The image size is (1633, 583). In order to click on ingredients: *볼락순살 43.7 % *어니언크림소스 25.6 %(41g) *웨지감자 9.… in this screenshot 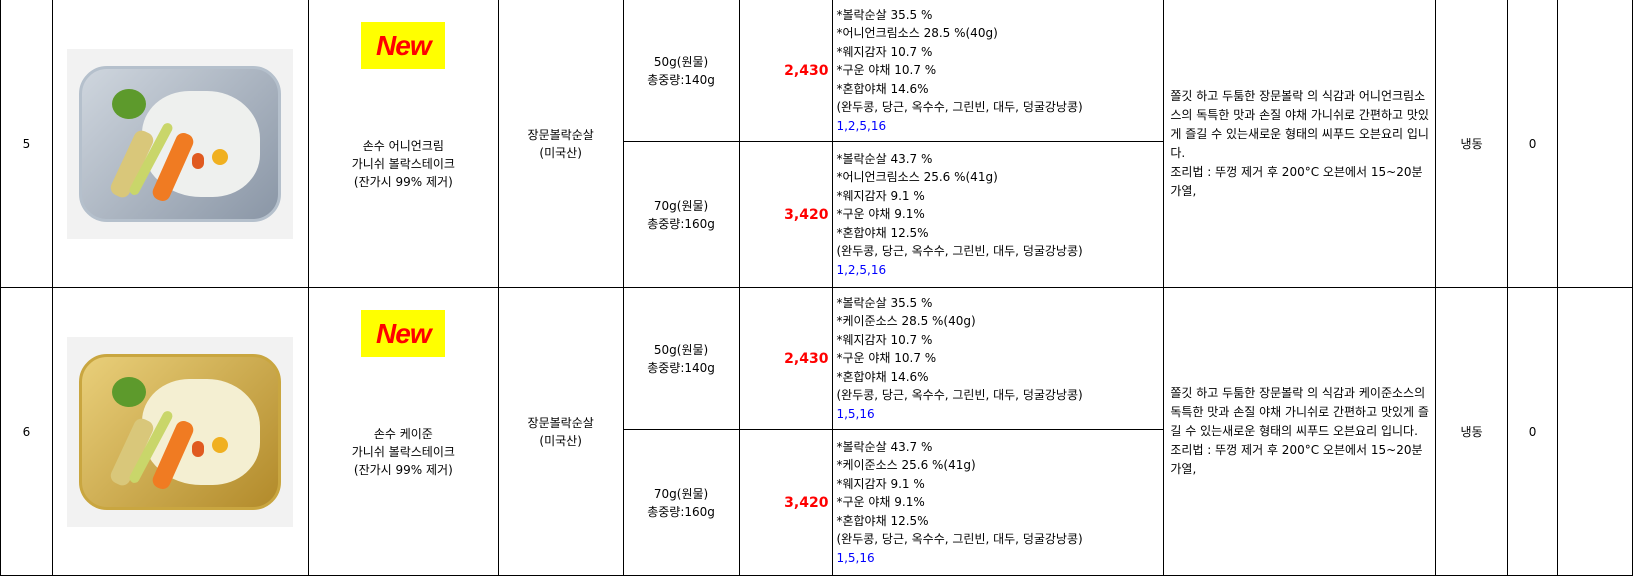, I will do `click(998, 214)`.